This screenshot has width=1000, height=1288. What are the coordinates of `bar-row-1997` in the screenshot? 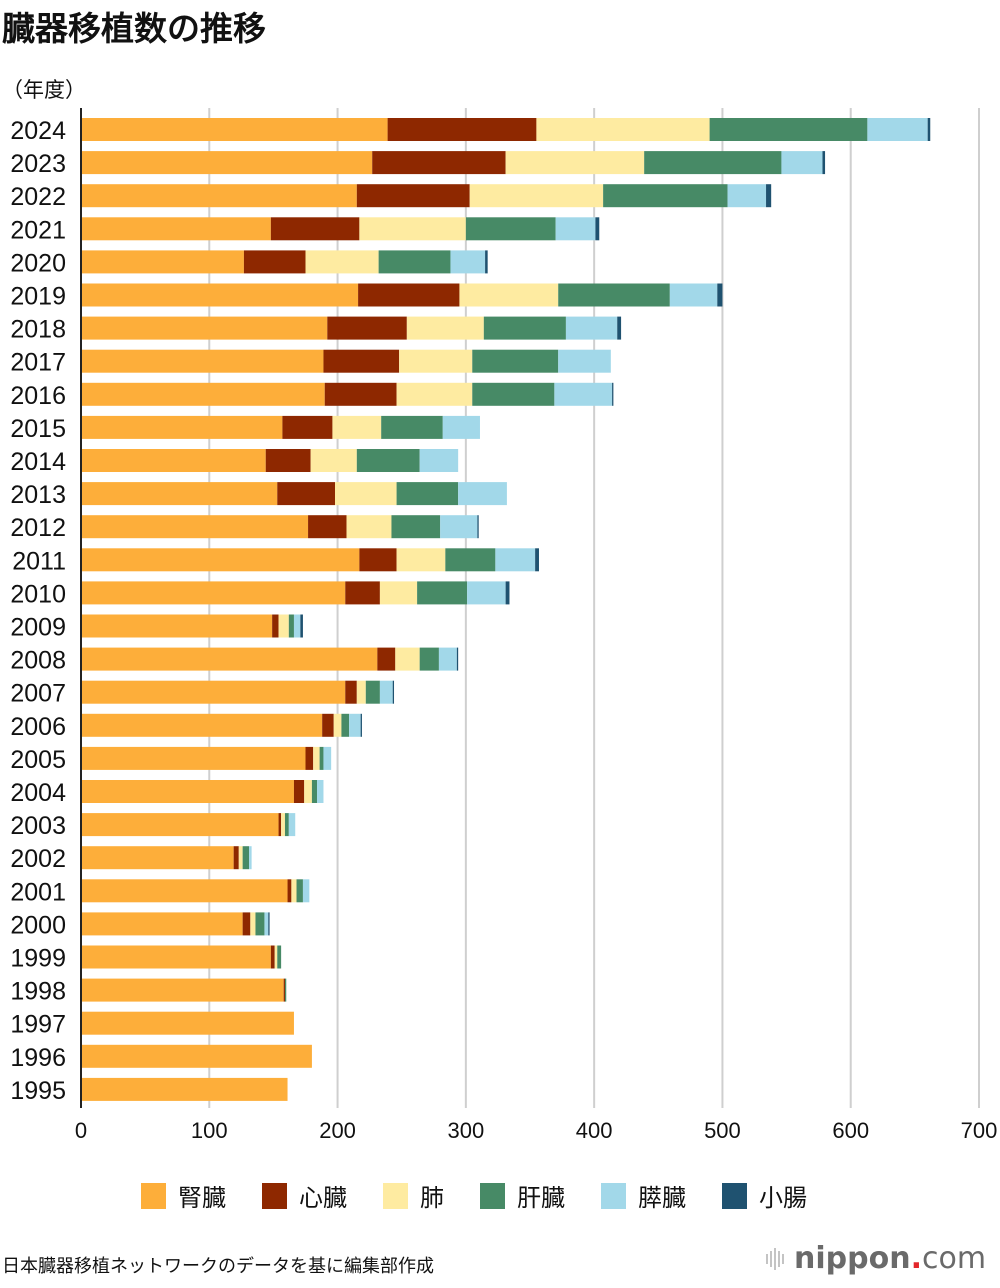 It's located at (187, 1023).